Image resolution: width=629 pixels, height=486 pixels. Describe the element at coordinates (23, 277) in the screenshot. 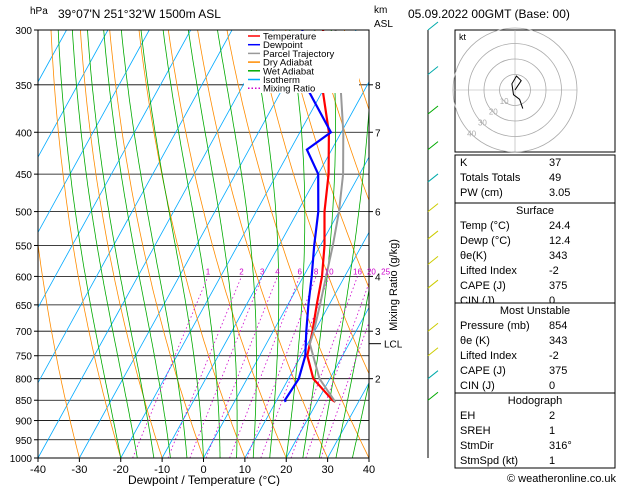

I see `pressure-tick-label: 600` at that location.